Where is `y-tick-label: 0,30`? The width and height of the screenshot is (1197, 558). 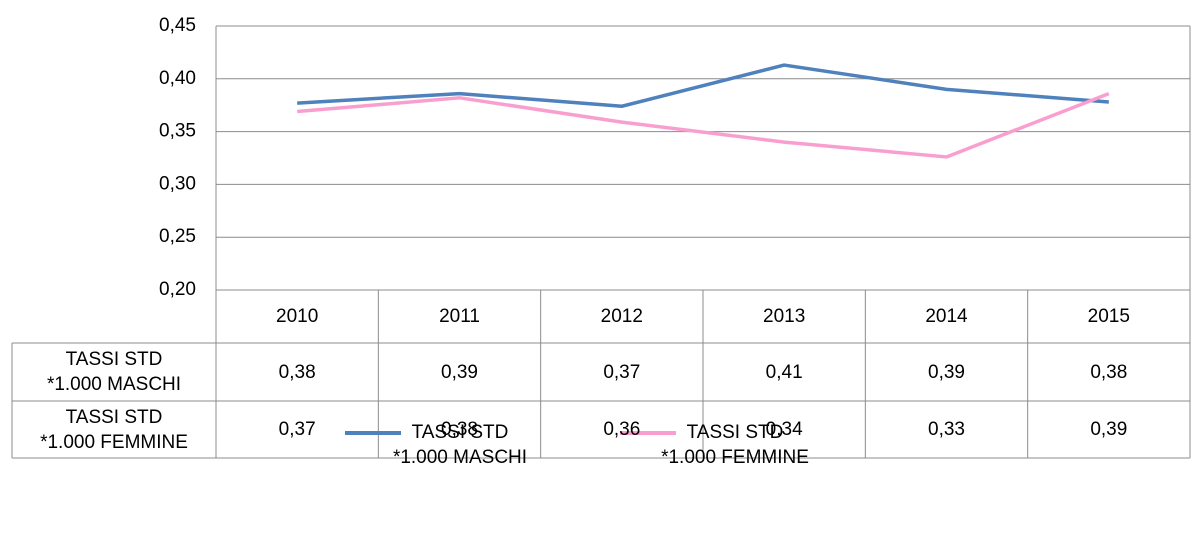 y-tick-label: 0,30 is located at coordinates (177, 183).